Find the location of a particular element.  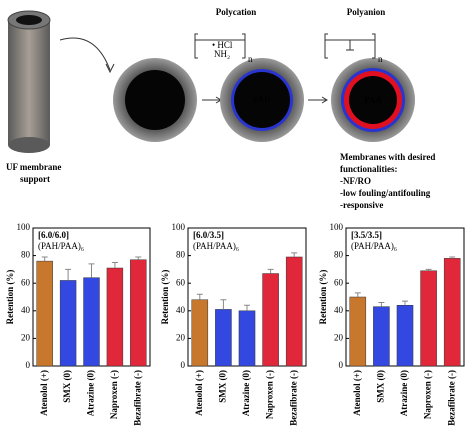

pah-label: PAH is located at coordinates (262, 99).